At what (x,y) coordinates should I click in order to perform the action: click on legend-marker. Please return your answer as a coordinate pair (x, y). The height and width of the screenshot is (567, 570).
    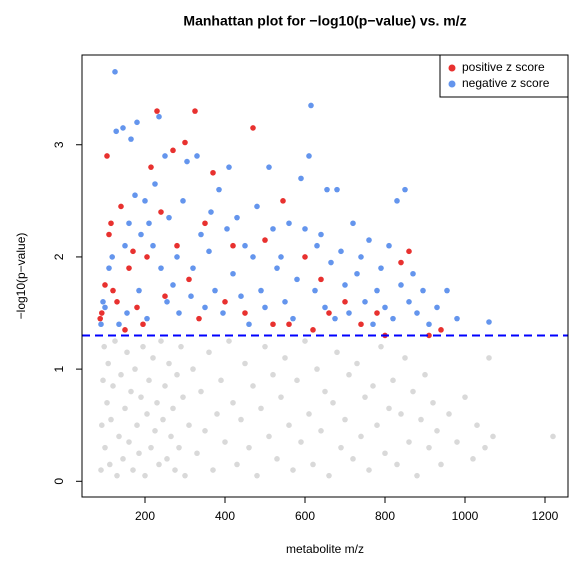
    Looking at the image, I should click on (452, 68).